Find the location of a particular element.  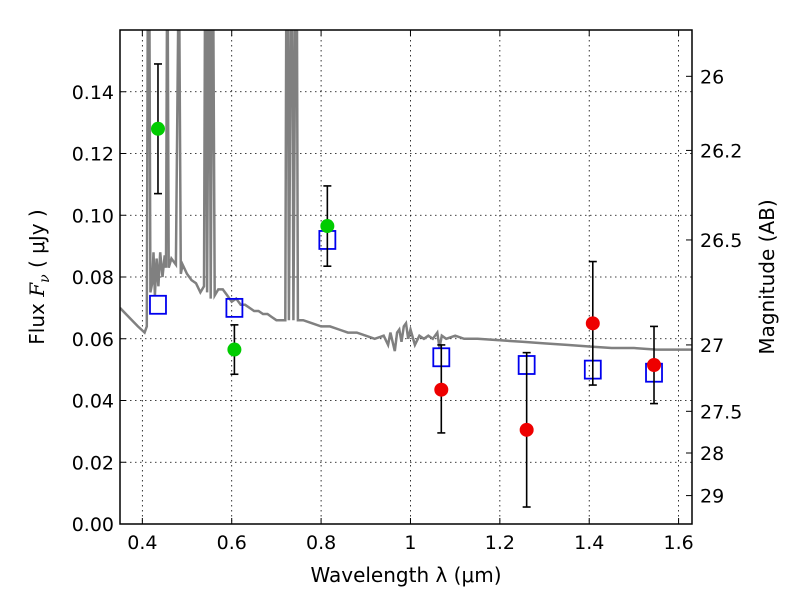

y-tick-label: 0.02 is located at coordinates (93, 463).